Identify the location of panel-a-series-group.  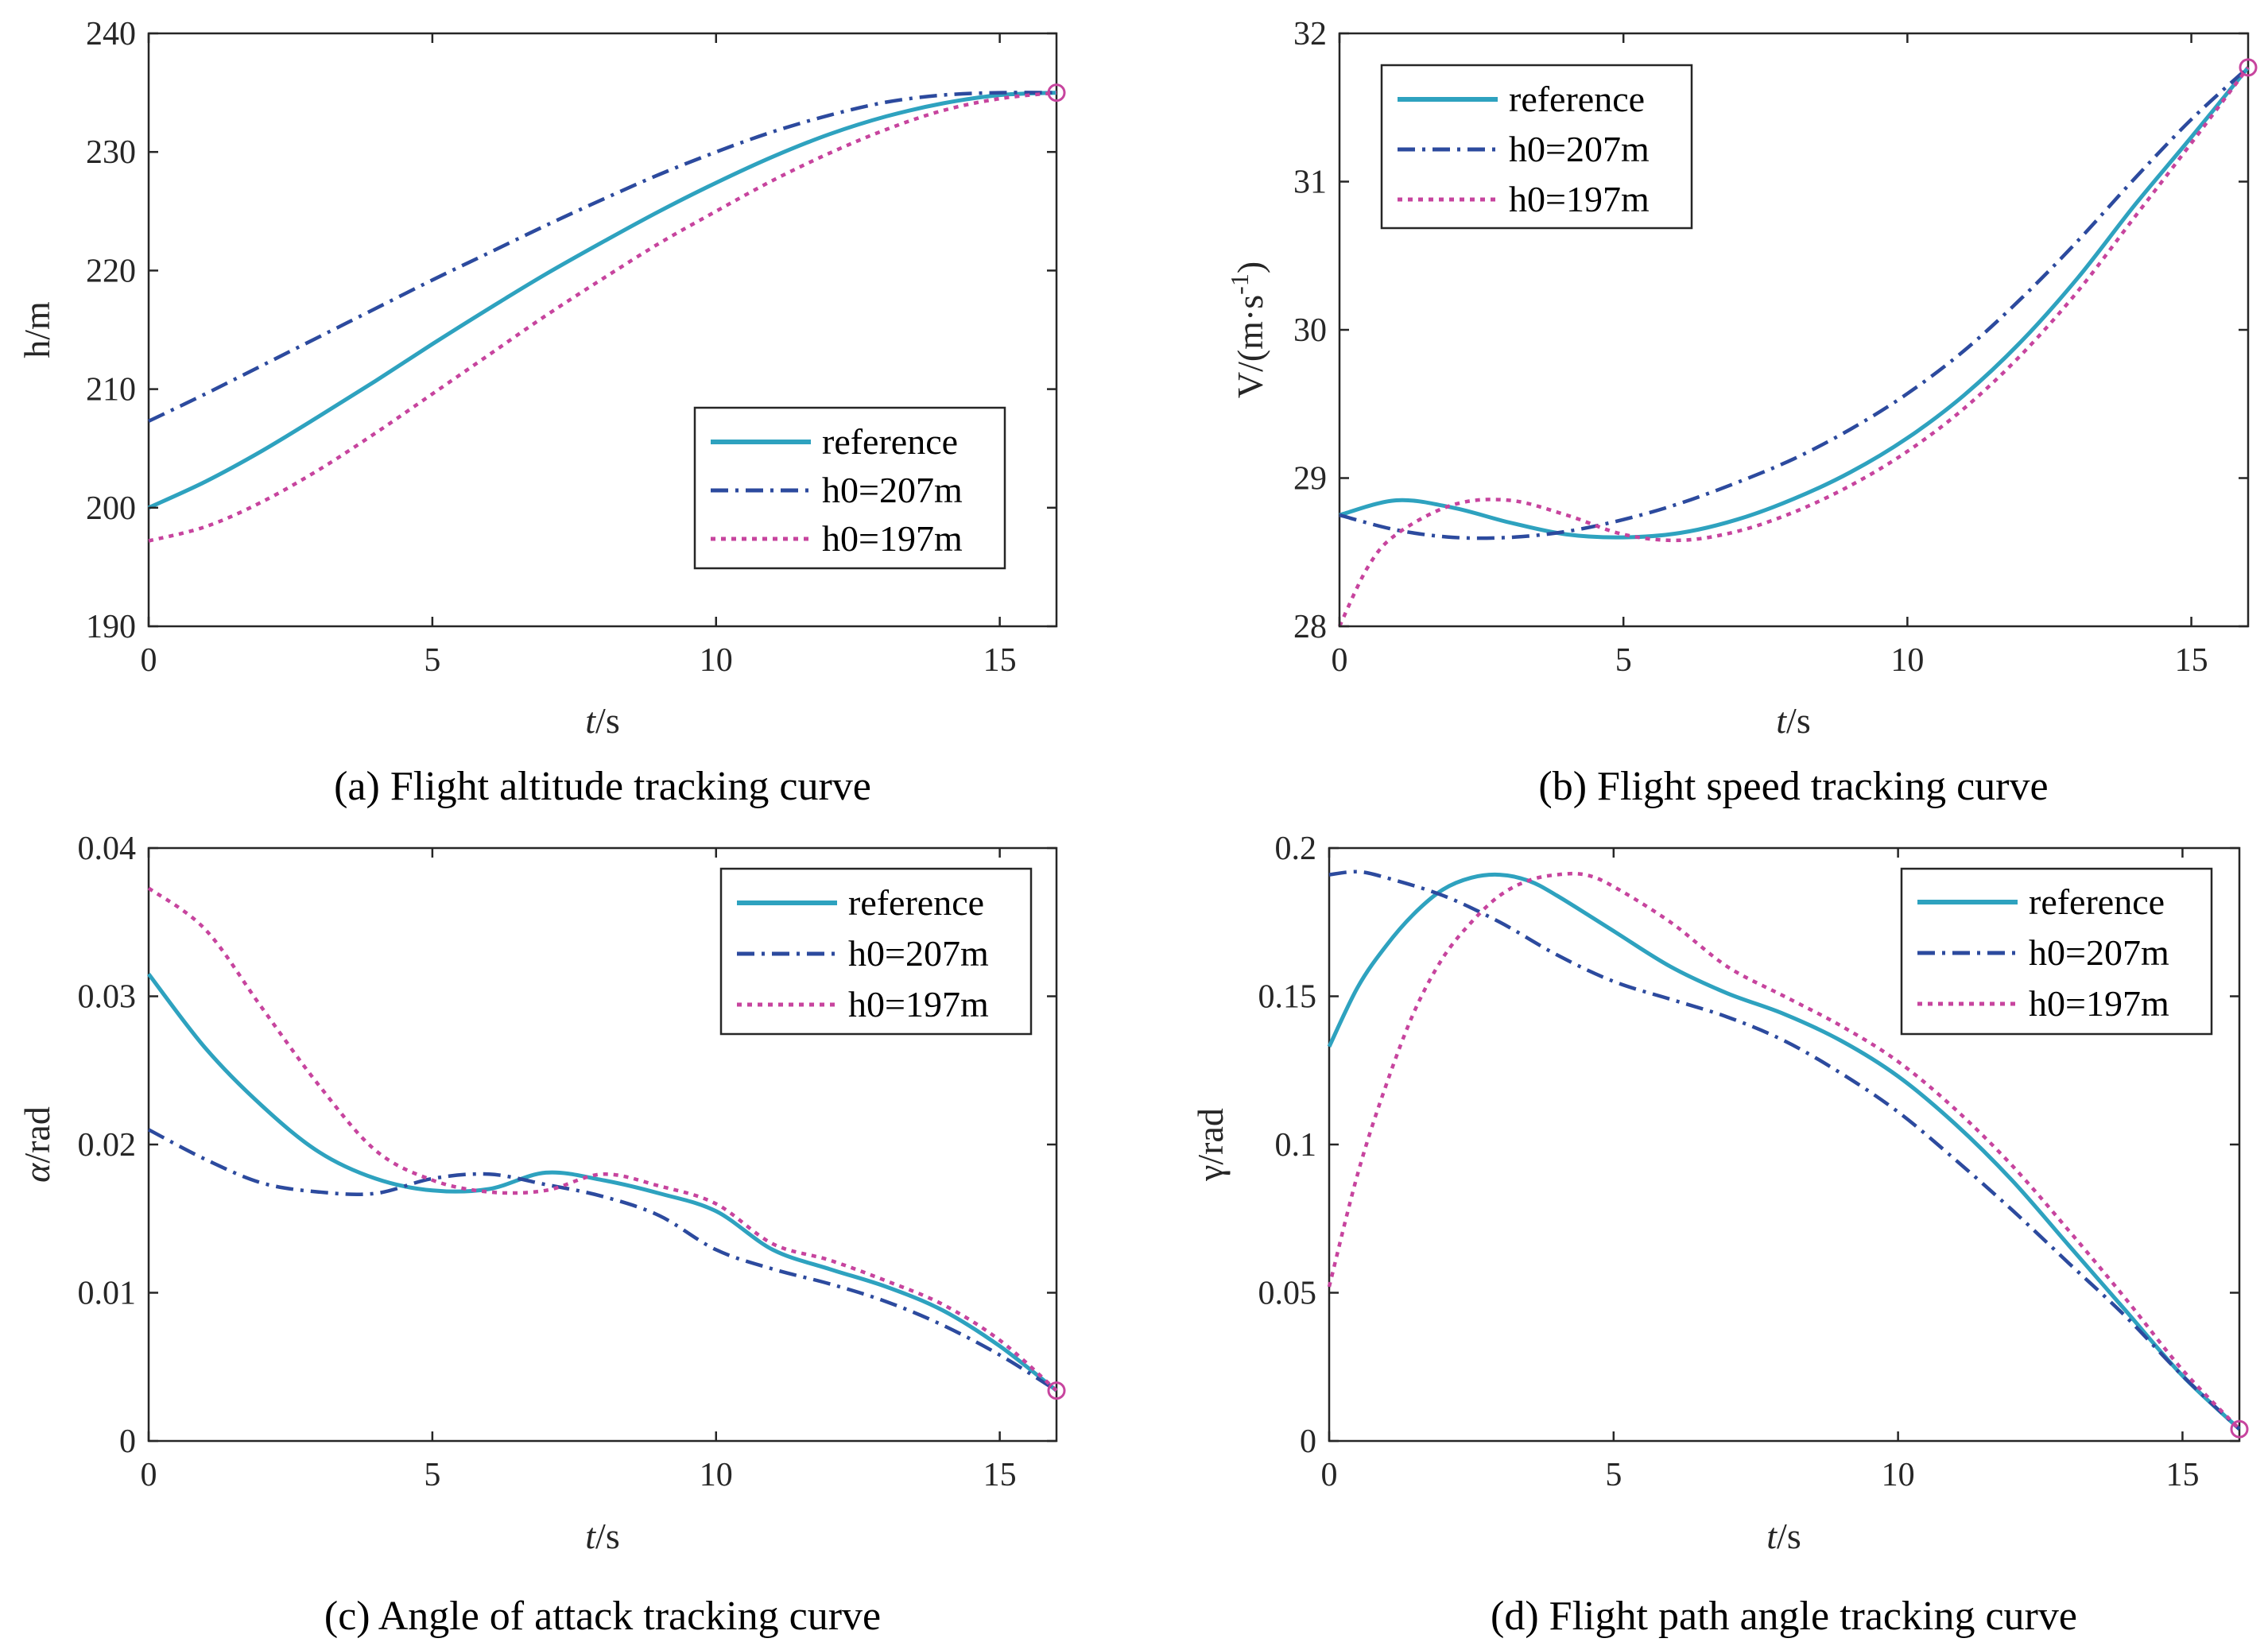
(606, 313).